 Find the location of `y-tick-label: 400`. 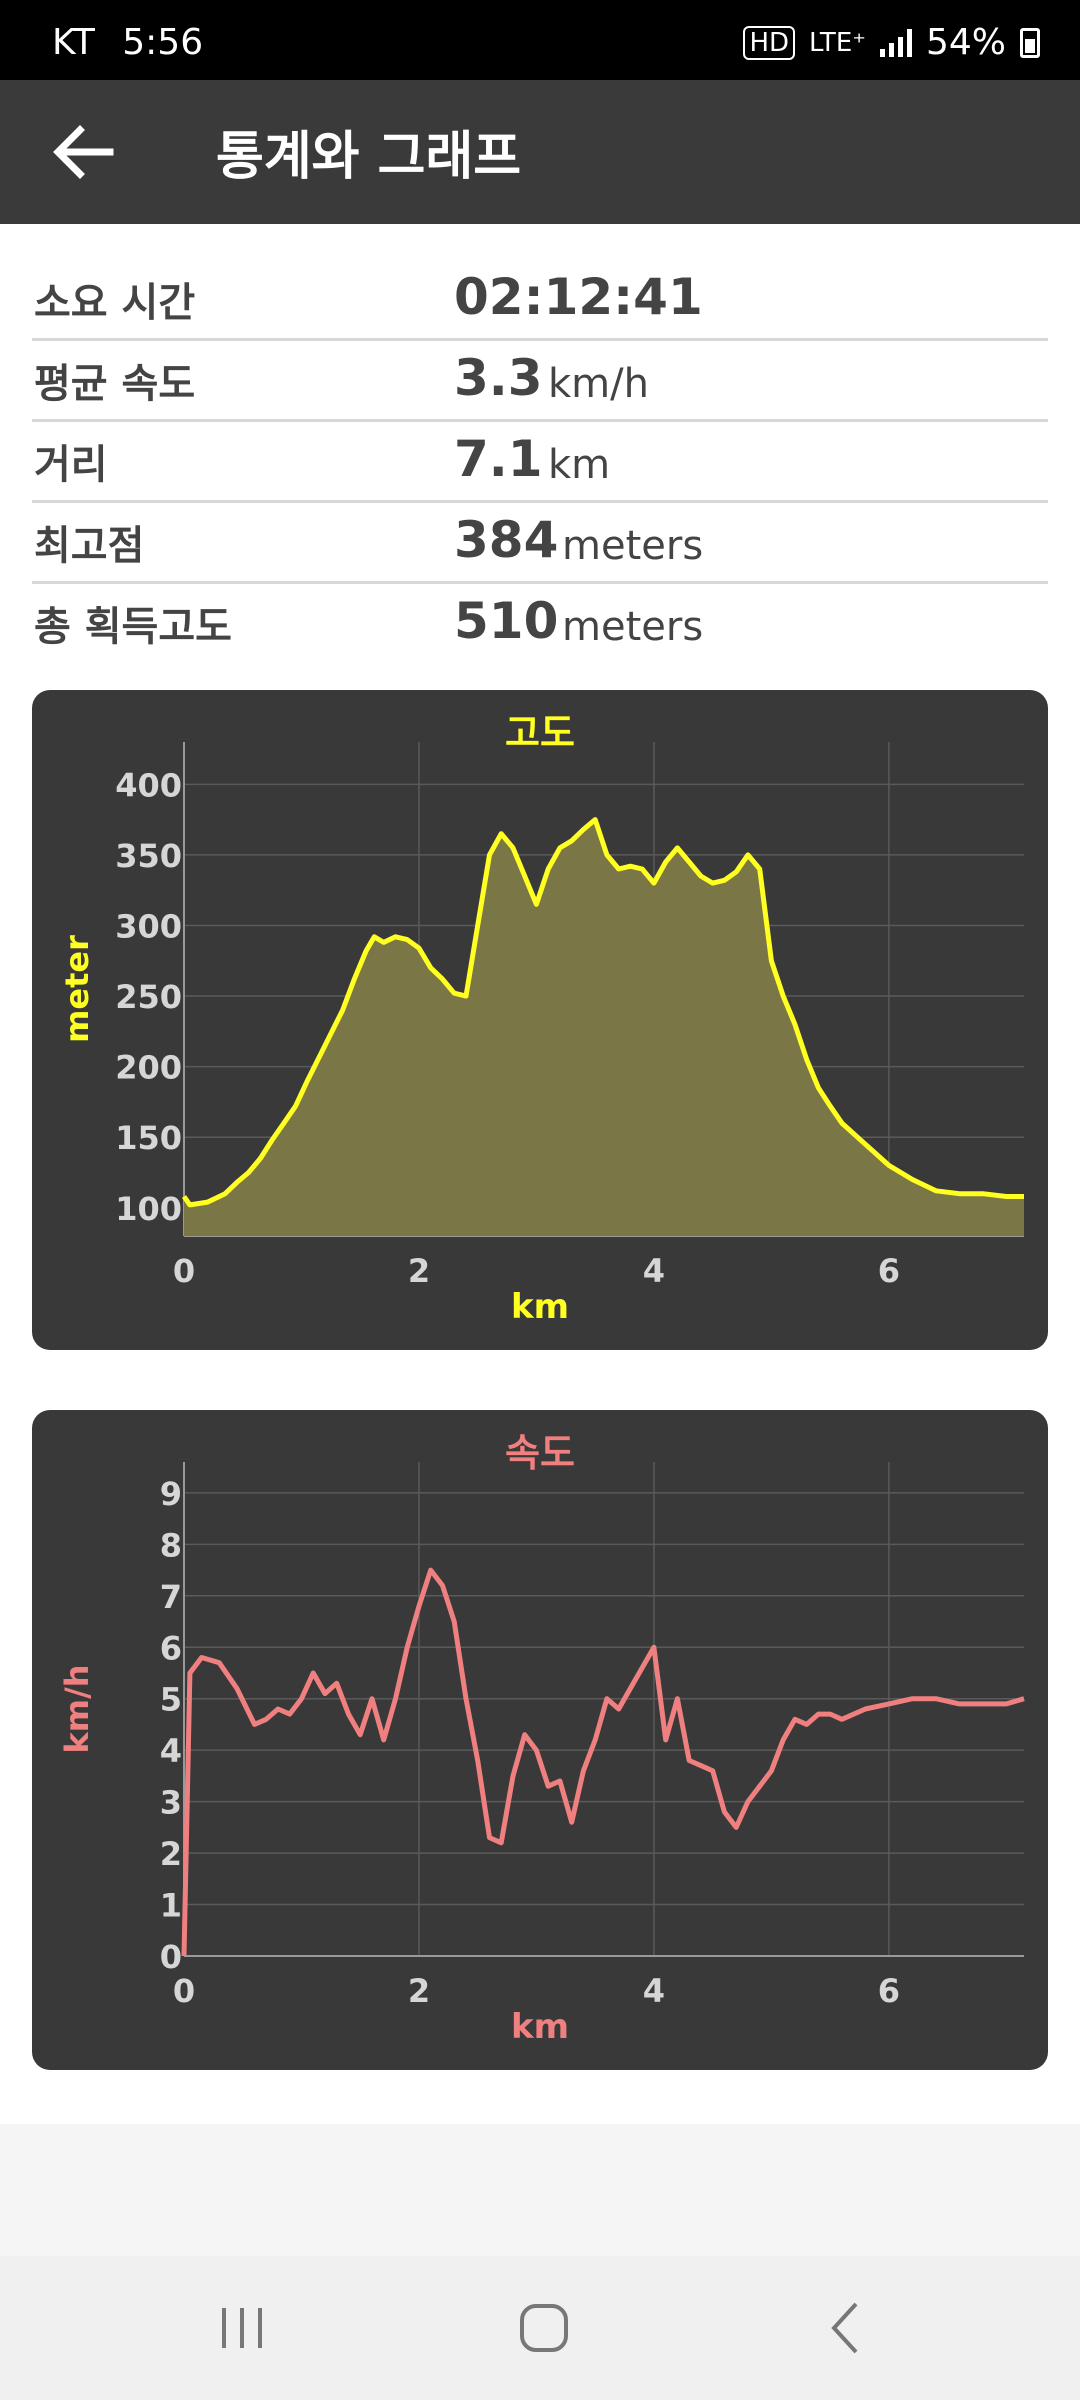

y-tick-label: 400 is located at coordinates (148, 785).